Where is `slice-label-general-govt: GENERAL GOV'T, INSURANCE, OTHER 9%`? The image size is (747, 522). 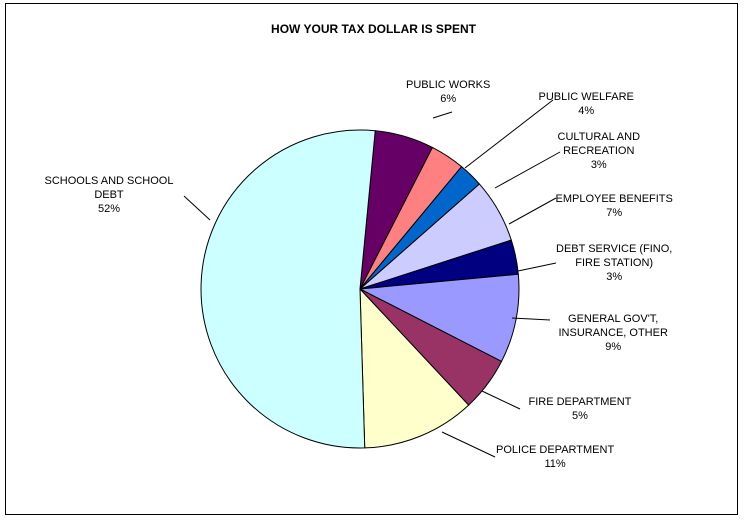 slice-label-general-govt: GENERAL GOV'T, INSURANCE, OTHER 9% is located at coordinates (613, 333).